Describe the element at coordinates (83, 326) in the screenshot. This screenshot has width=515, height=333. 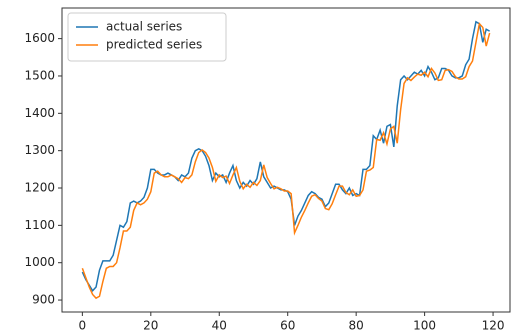
I see `x-tick-label: 0` at that location.